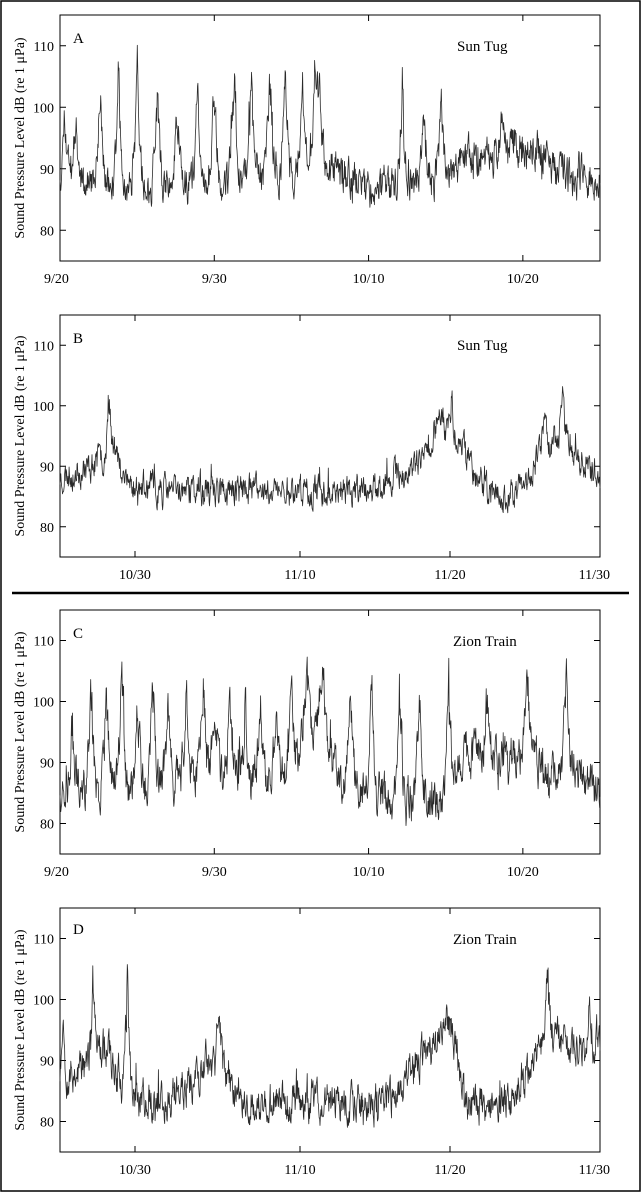 This screenshot has height=1192, width=641. I want to click on panel-b-yticks: 80 90 100 110, so click(316, 437).